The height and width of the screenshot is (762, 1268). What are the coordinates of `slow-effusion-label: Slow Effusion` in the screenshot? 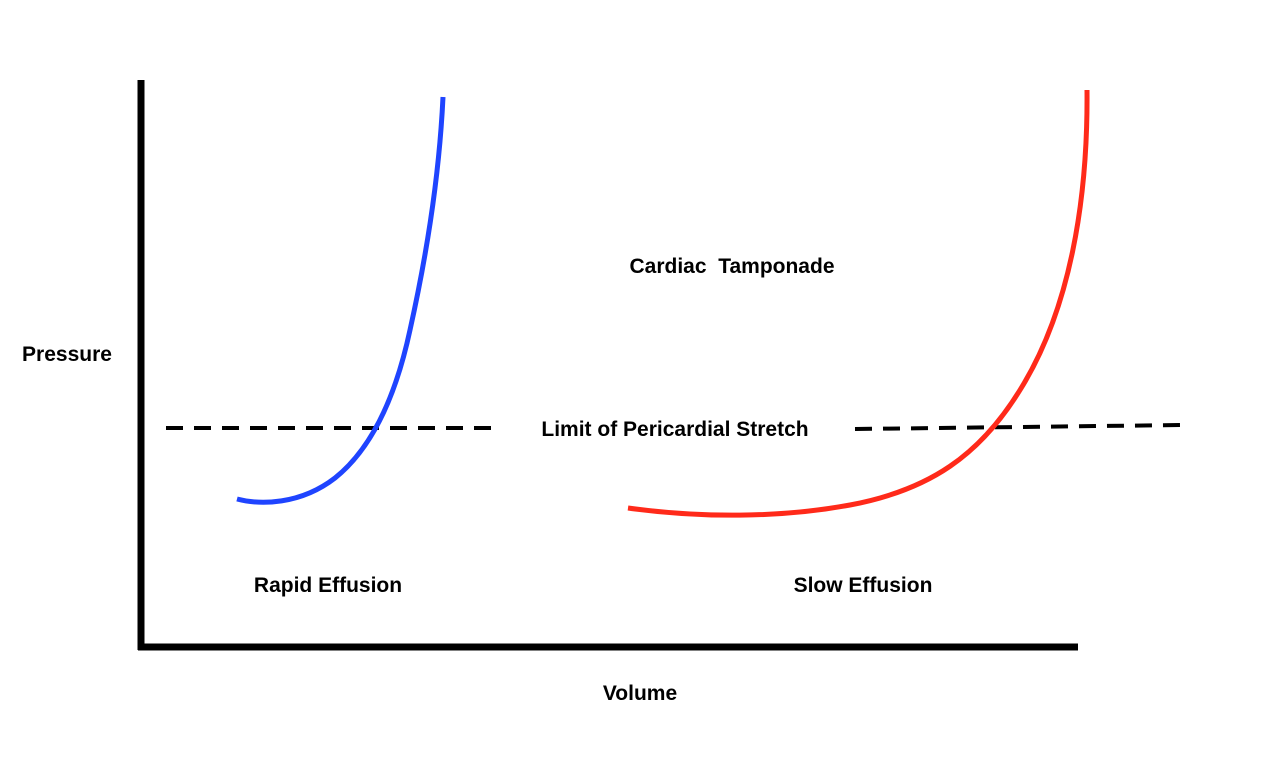 It's located at (863, 585).